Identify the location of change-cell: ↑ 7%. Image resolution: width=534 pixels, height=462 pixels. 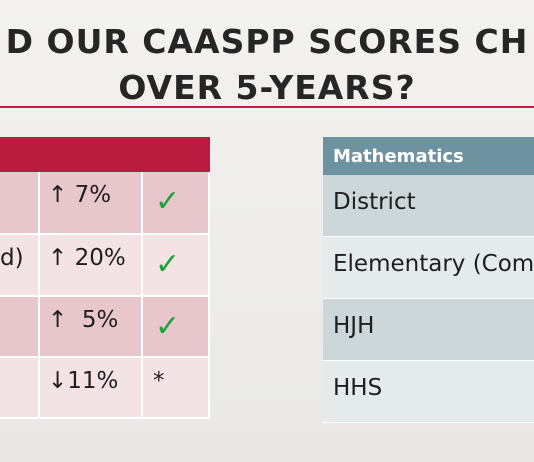
(91, 203).